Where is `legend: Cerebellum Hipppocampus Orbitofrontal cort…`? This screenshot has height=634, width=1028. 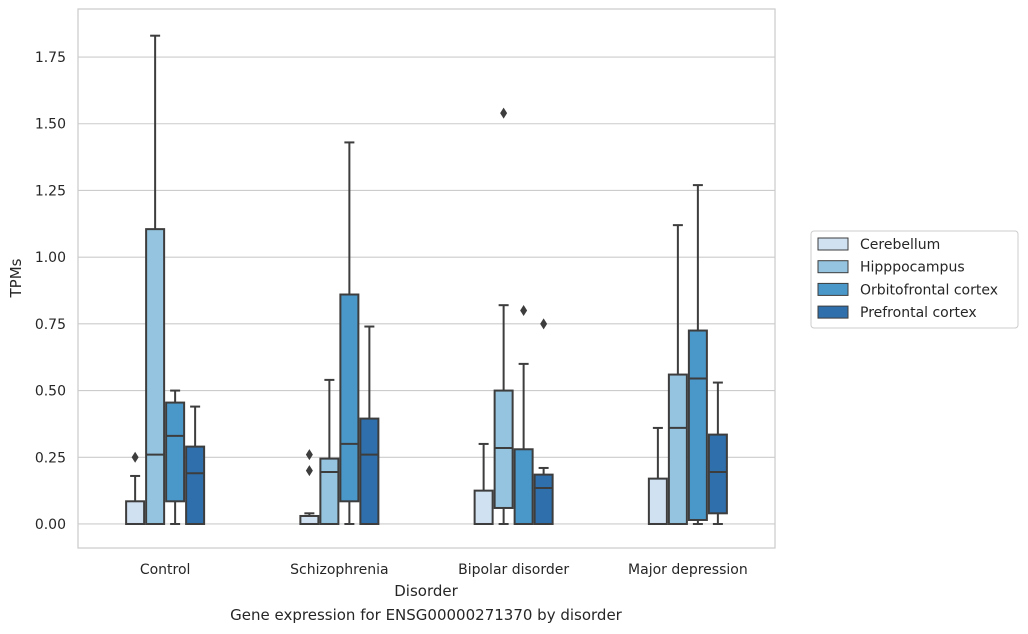 legend: Cerebellum Hipppocampus Orbitofrontal cort… is located at coordinates (914, 279).